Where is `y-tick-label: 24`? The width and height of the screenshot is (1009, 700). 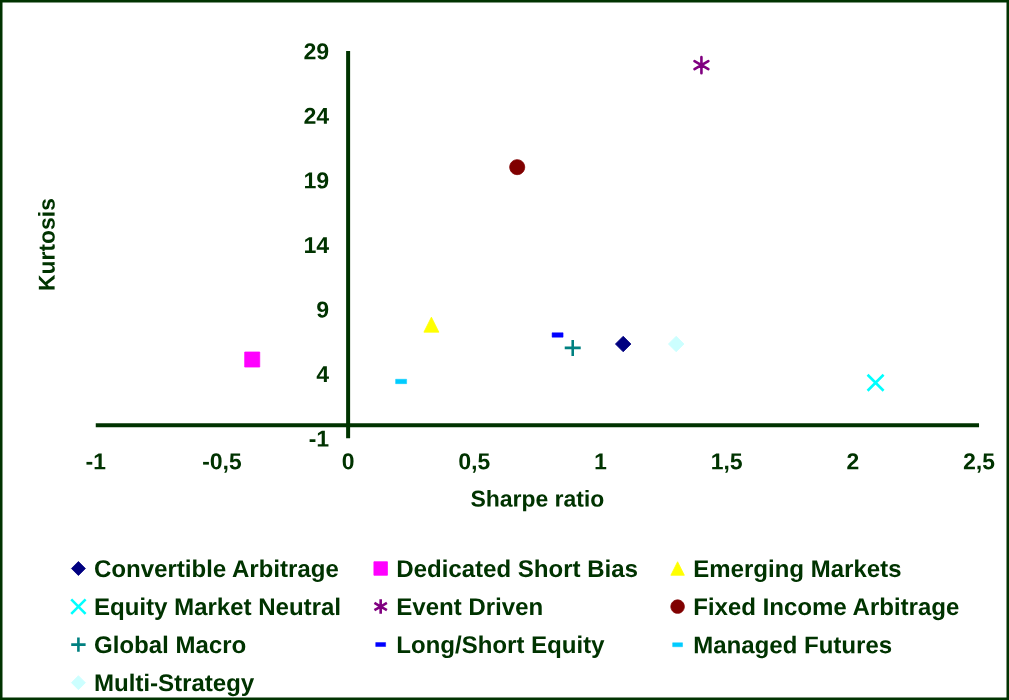
y-tick-label: 24 is located at coordinates (316, 115).